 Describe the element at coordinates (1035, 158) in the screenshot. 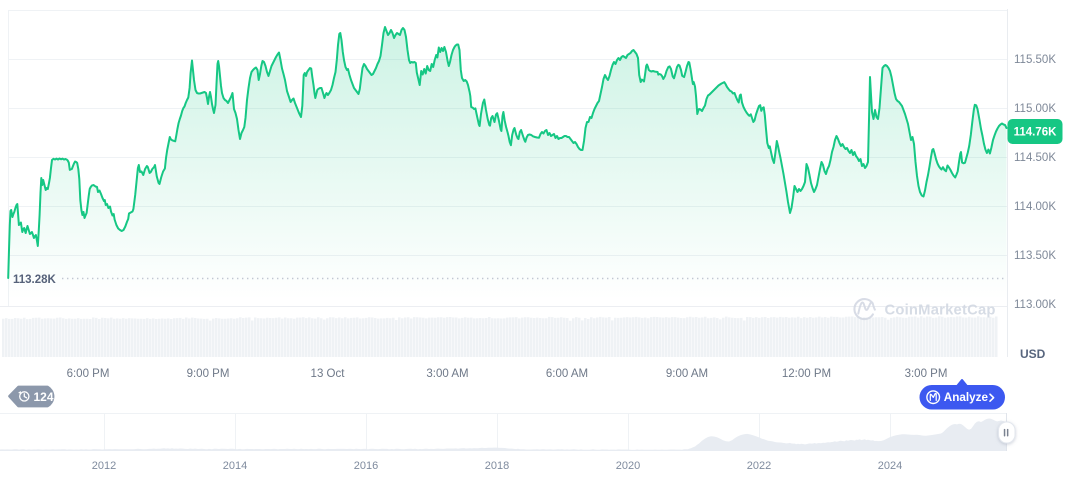

I see `svg-text: 114.50K` at that location.